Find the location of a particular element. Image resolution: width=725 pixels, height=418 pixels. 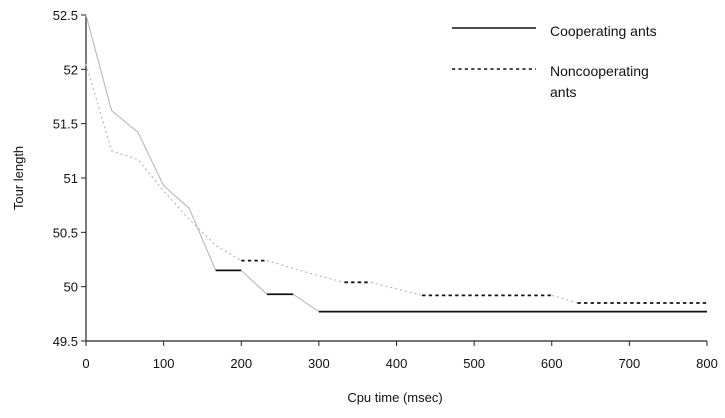

x-tick-label: 500 is located at coordinates (474, 363).